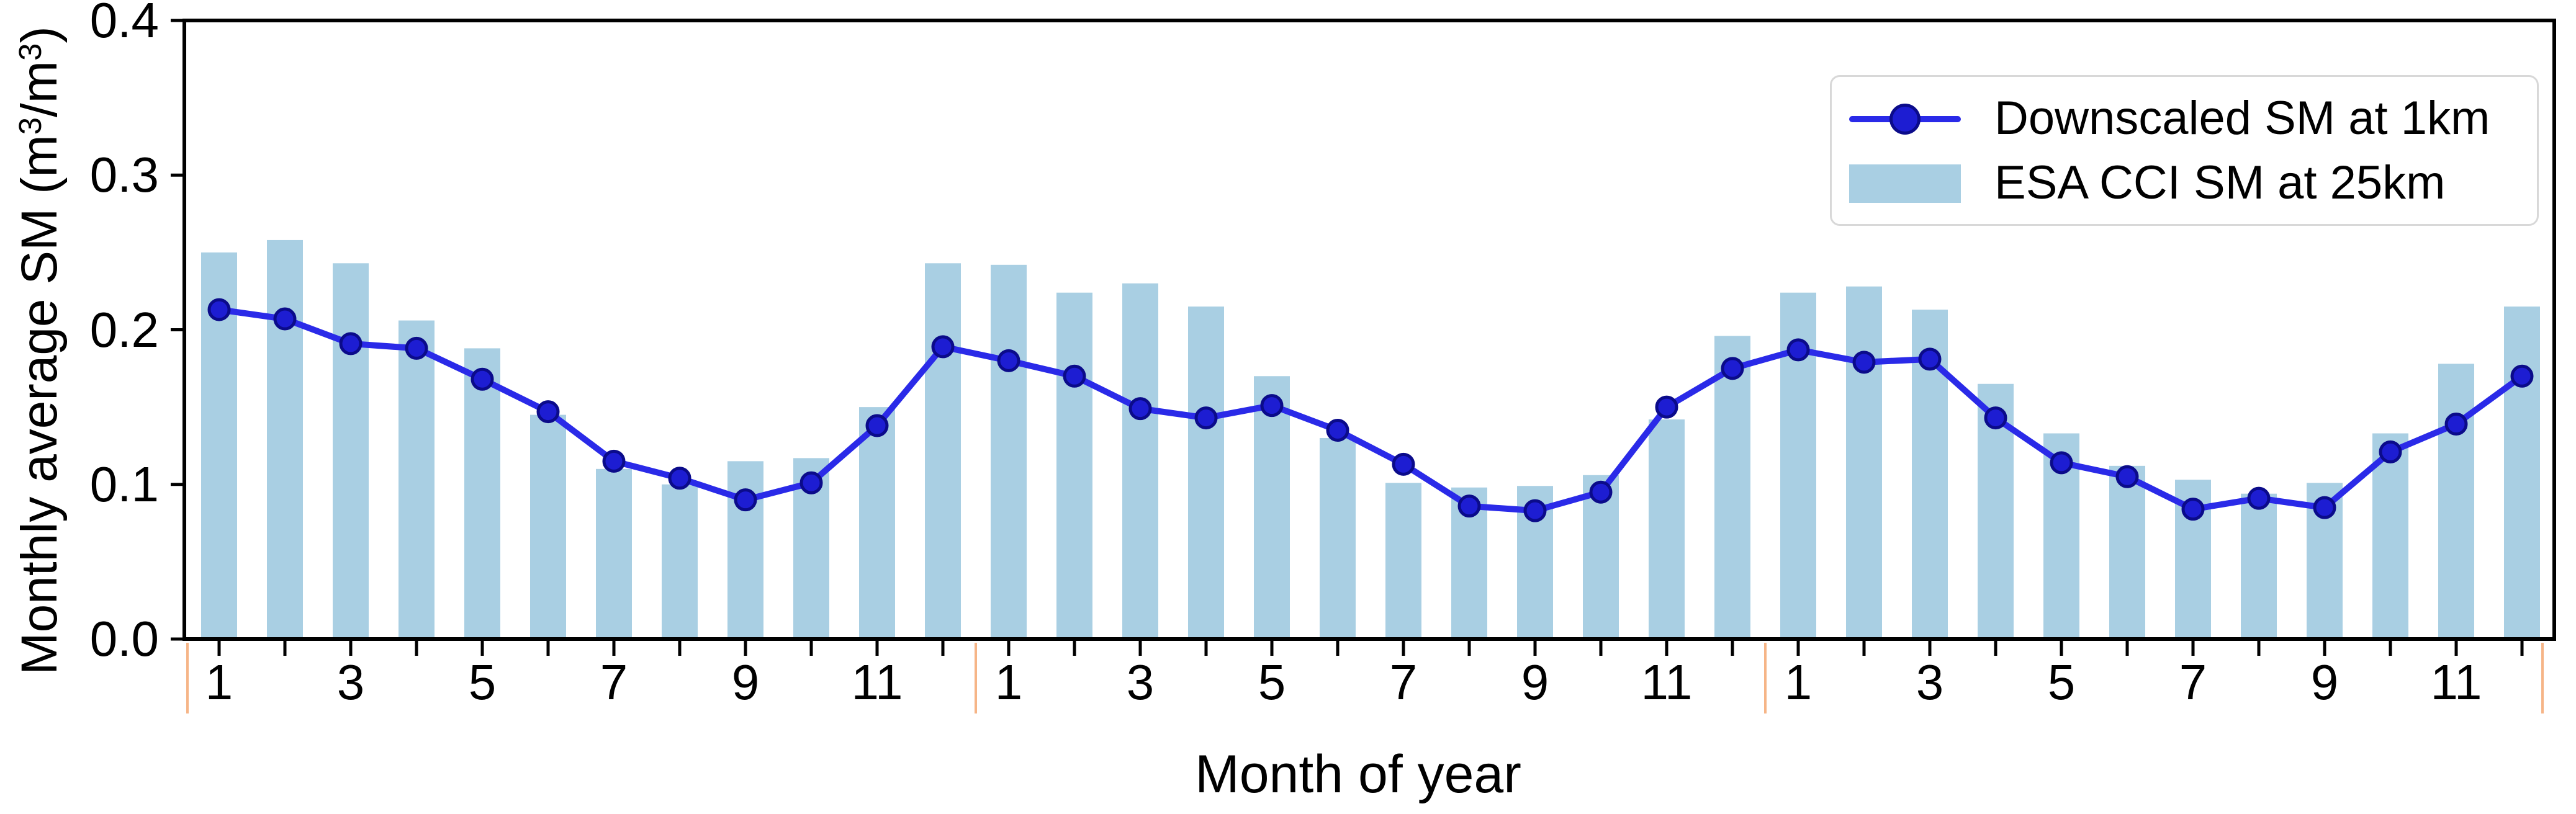 The width and height of the screenshot is (2576, 814). Describe the element at coordinates (39, 405) in the screenshot. I see `y-axis-title-text: Monthly average SM (m` at that location.